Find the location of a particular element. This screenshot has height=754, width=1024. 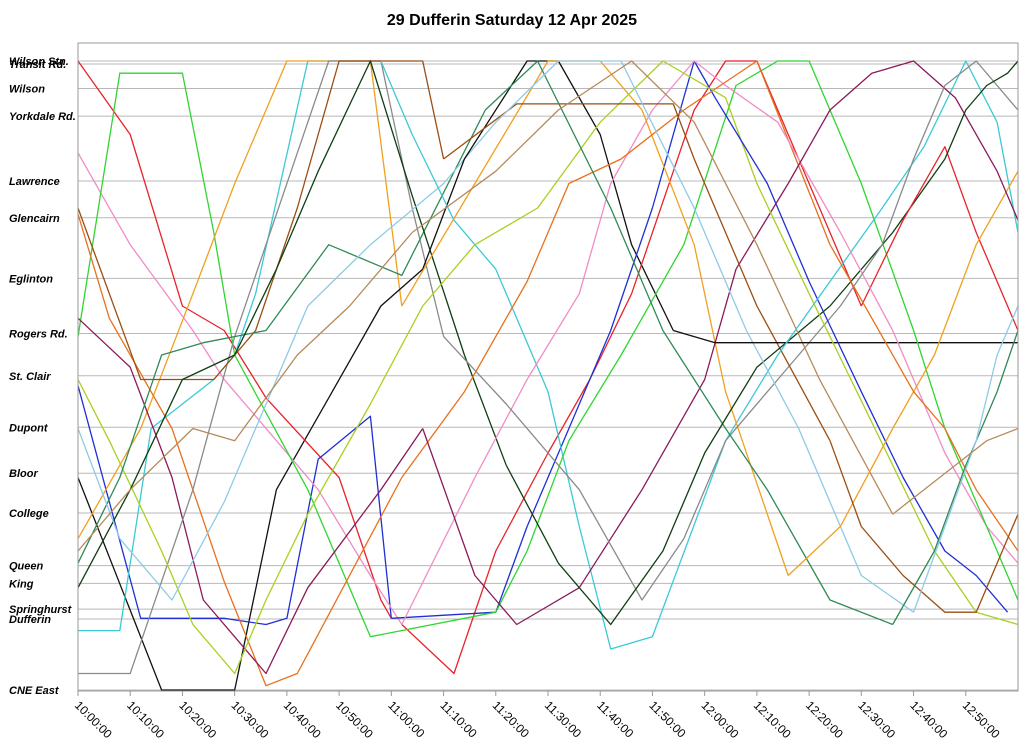

stop-label-2: Wilson is located at coordinates (27, 90).